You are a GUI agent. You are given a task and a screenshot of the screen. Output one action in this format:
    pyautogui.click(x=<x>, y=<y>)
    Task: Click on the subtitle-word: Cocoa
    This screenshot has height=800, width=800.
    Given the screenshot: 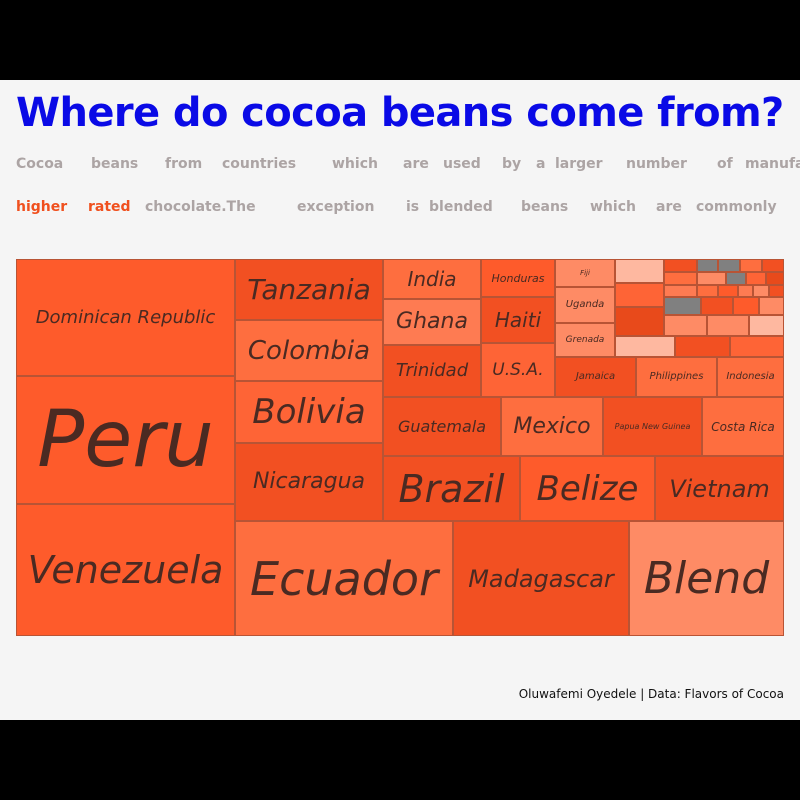 What is the action you would take?
    pyautogui.click(x=40, y=164)
    